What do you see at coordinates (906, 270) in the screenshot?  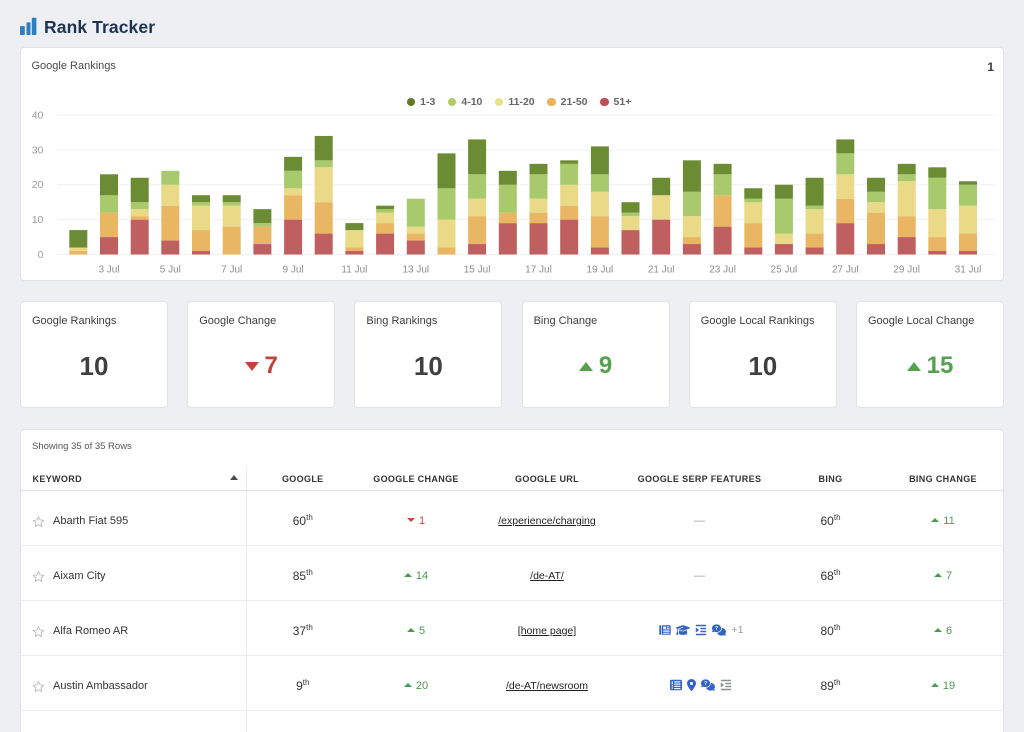 I see `svg-text: 29 Jul` at bounding box center [906, 270].